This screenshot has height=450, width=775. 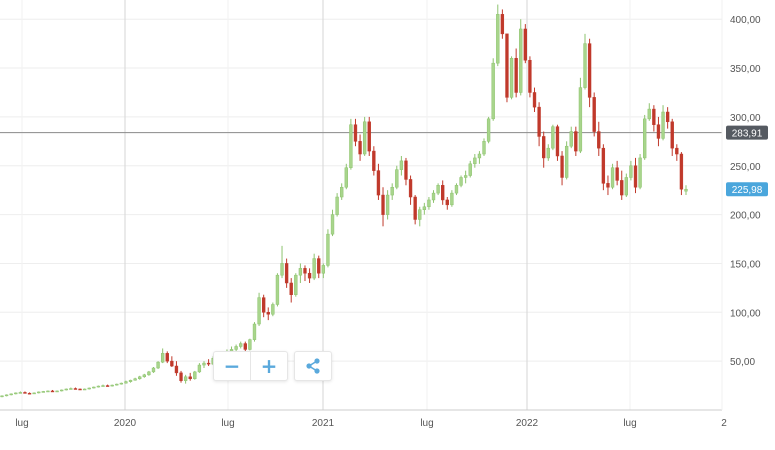 I want to click on y-tick-label: 350,00, so click(x=745, y=69).